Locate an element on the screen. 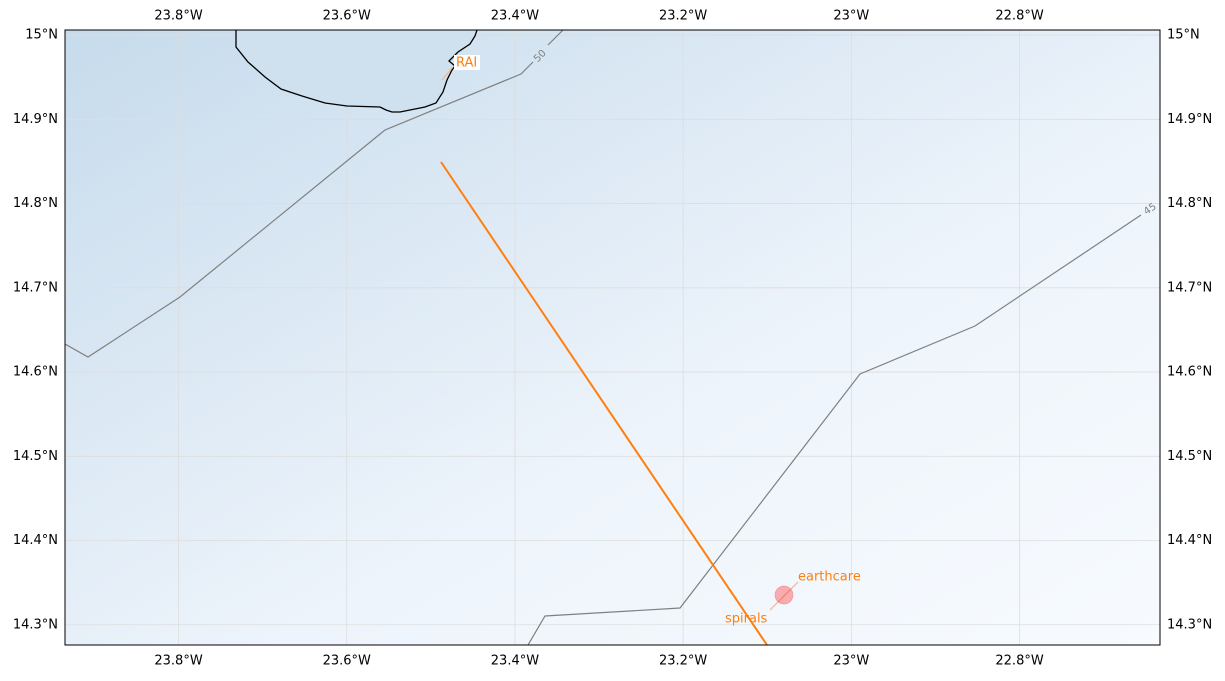 This screenshot has height=681, width=1225. island is located at coordinates (356, 71).